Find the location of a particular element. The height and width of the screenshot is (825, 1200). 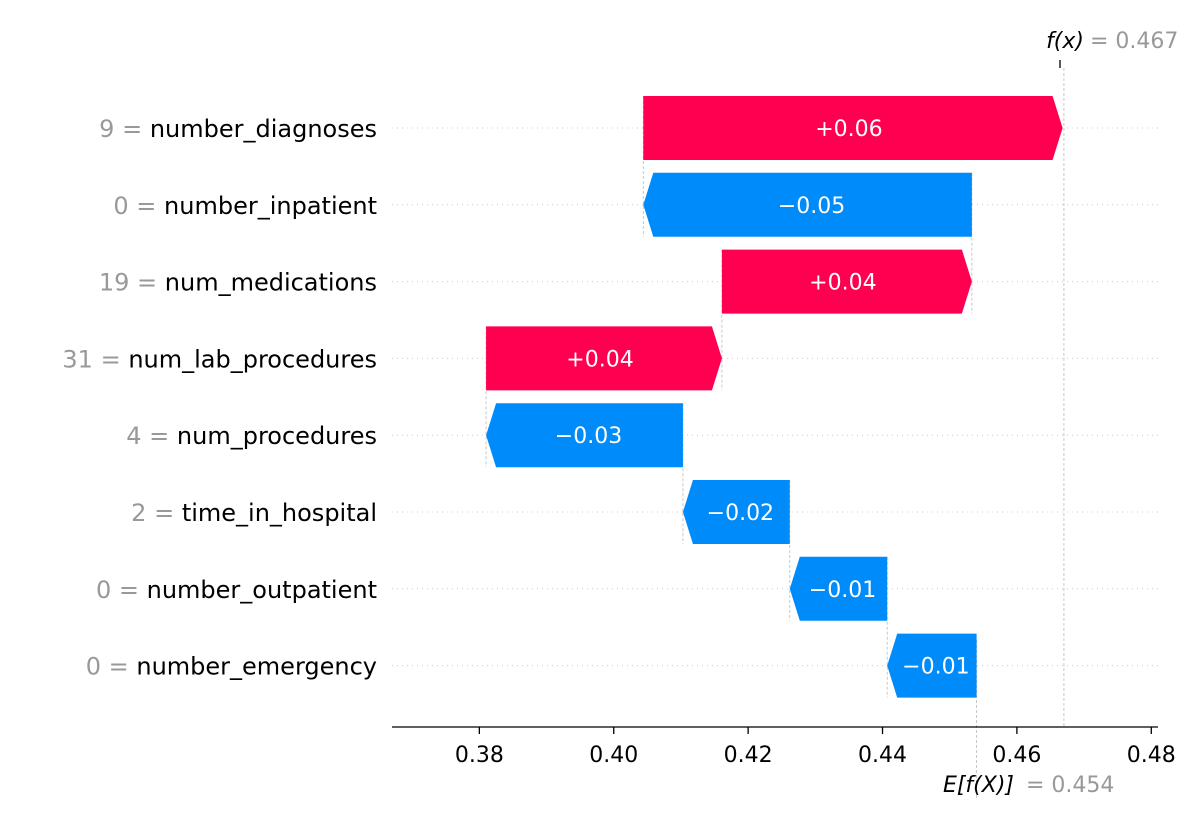

feature-name: number_inpatient is located at coordinates (270, 206).